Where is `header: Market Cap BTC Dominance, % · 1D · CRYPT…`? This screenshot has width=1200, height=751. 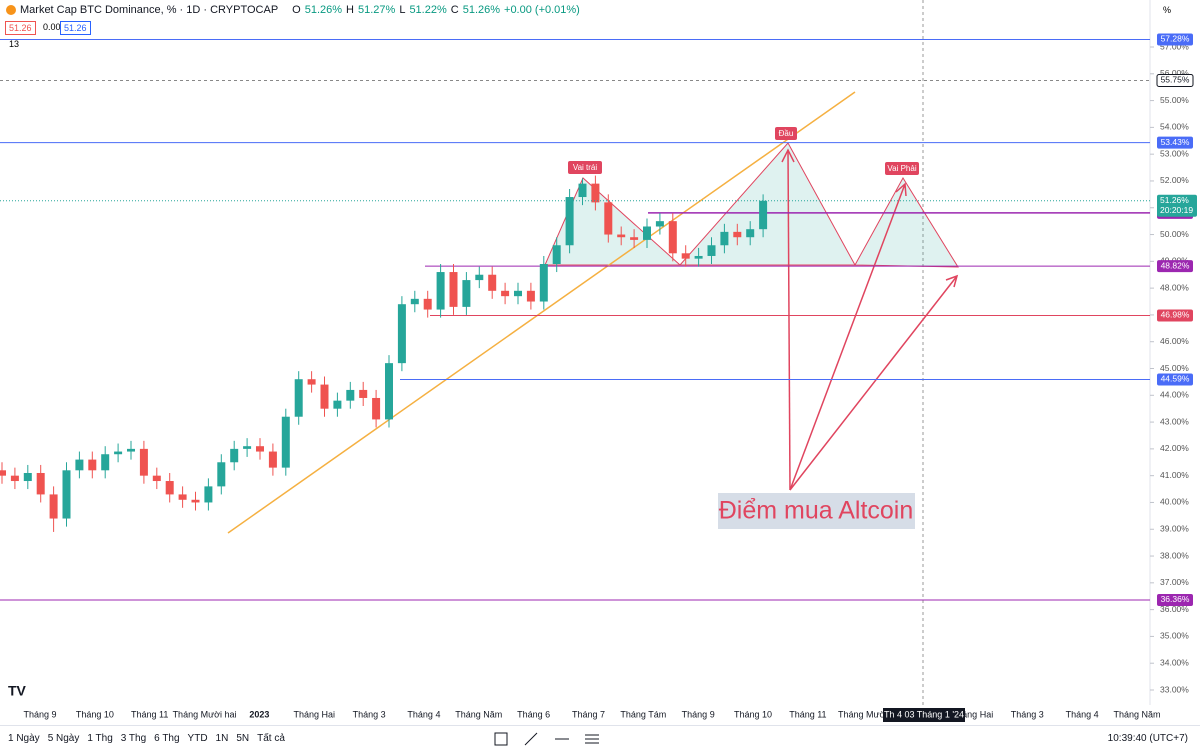 header: Market Cap BTC Dominance, % · 1D · CRYPT… is located at coordinates (290, 10).